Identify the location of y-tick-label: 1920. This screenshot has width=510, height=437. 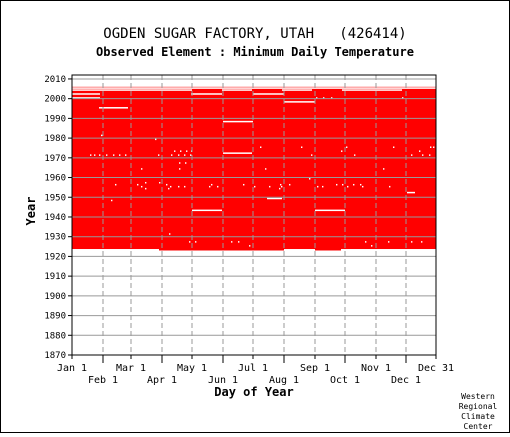
(55, 257).